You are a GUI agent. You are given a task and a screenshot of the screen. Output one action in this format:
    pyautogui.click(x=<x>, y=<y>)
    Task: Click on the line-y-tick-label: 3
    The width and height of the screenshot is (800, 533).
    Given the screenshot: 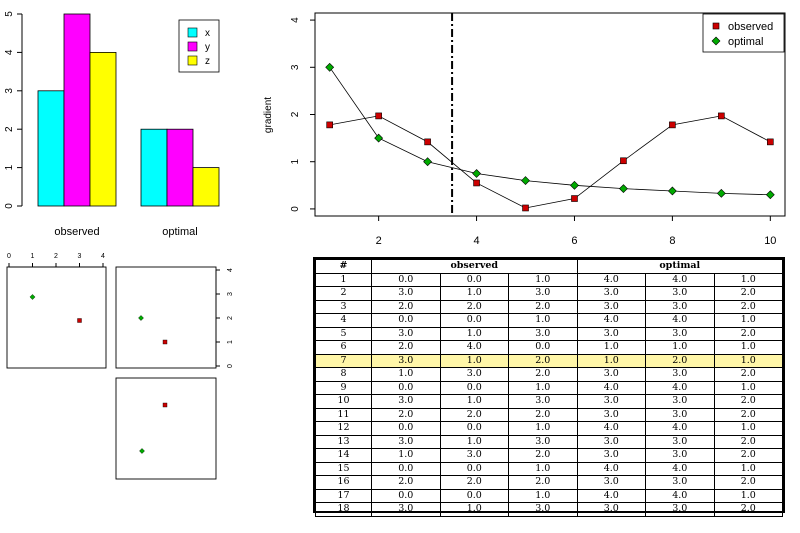 What is the action you would take?
    pyautogui.click(x=295, y=67)
    